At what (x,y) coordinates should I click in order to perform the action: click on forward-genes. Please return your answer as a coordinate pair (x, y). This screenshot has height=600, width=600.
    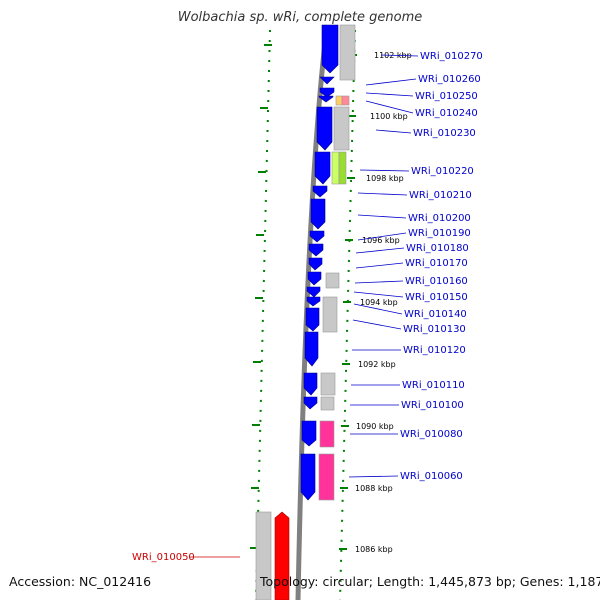
    Looking at the image, I should click on (319, 262).